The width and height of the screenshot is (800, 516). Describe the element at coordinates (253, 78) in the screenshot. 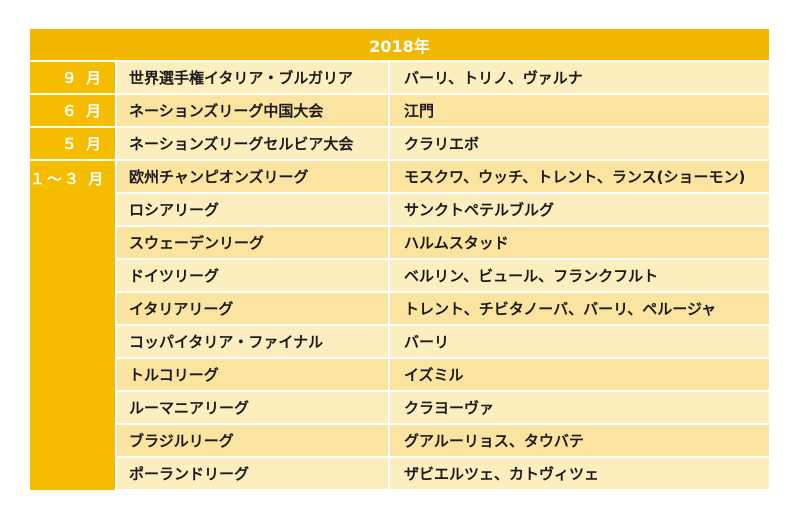

I see `competition-cell: 世界選手権イタリア・ブルガリア` at that location.